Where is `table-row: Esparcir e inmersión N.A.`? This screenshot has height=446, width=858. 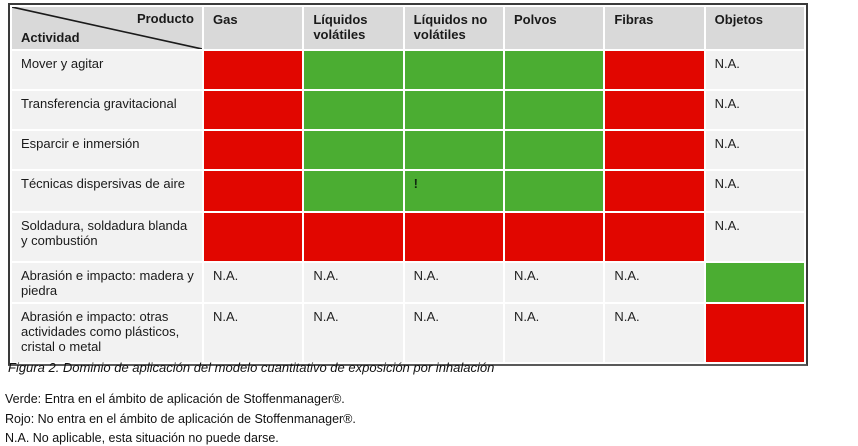 table-row: Esparcir e inmersión N.A. is located at coordinates (408, 150).